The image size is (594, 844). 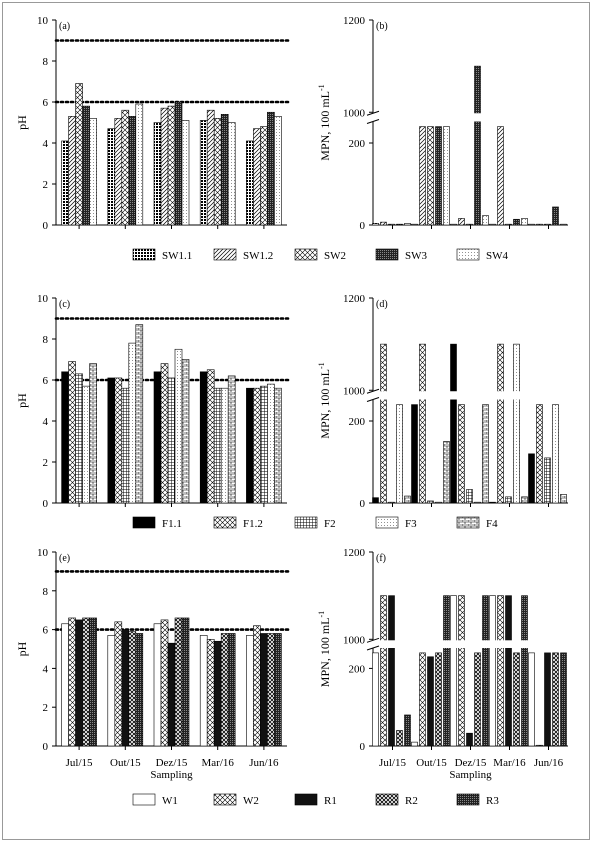 I want to click on bar-F2-Mar/16, so click(x=508, y=500).